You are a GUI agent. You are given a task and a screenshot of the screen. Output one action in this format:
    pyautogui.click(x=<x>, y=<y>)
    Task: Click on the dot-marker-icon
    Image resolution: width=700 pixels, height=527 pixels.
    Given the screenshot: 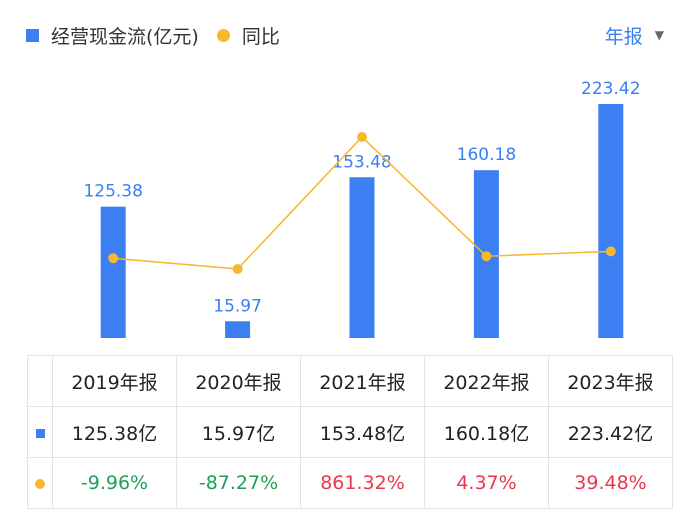 What is the action you would take?
    pyautogui.click(x=40, y=484)
    